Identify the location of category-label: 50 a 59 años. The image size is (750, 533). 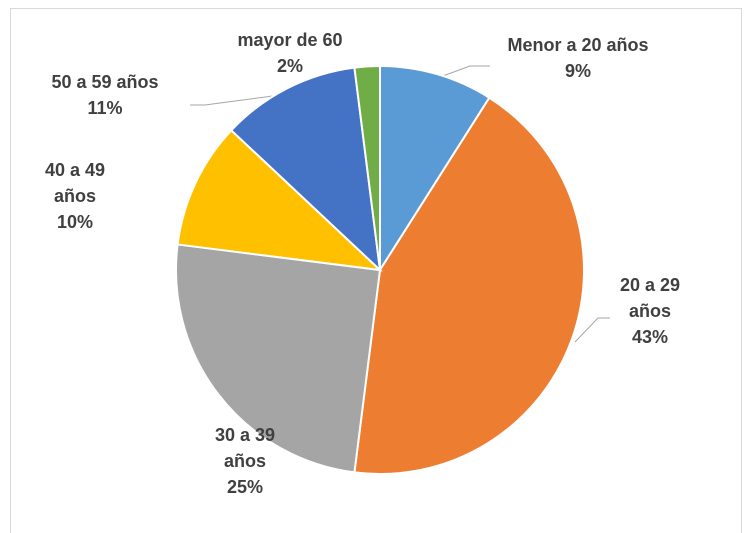
(105, 82).